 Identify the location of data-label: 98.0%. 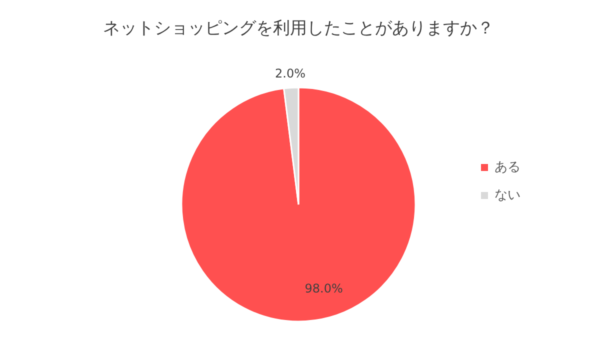
(323, 289).